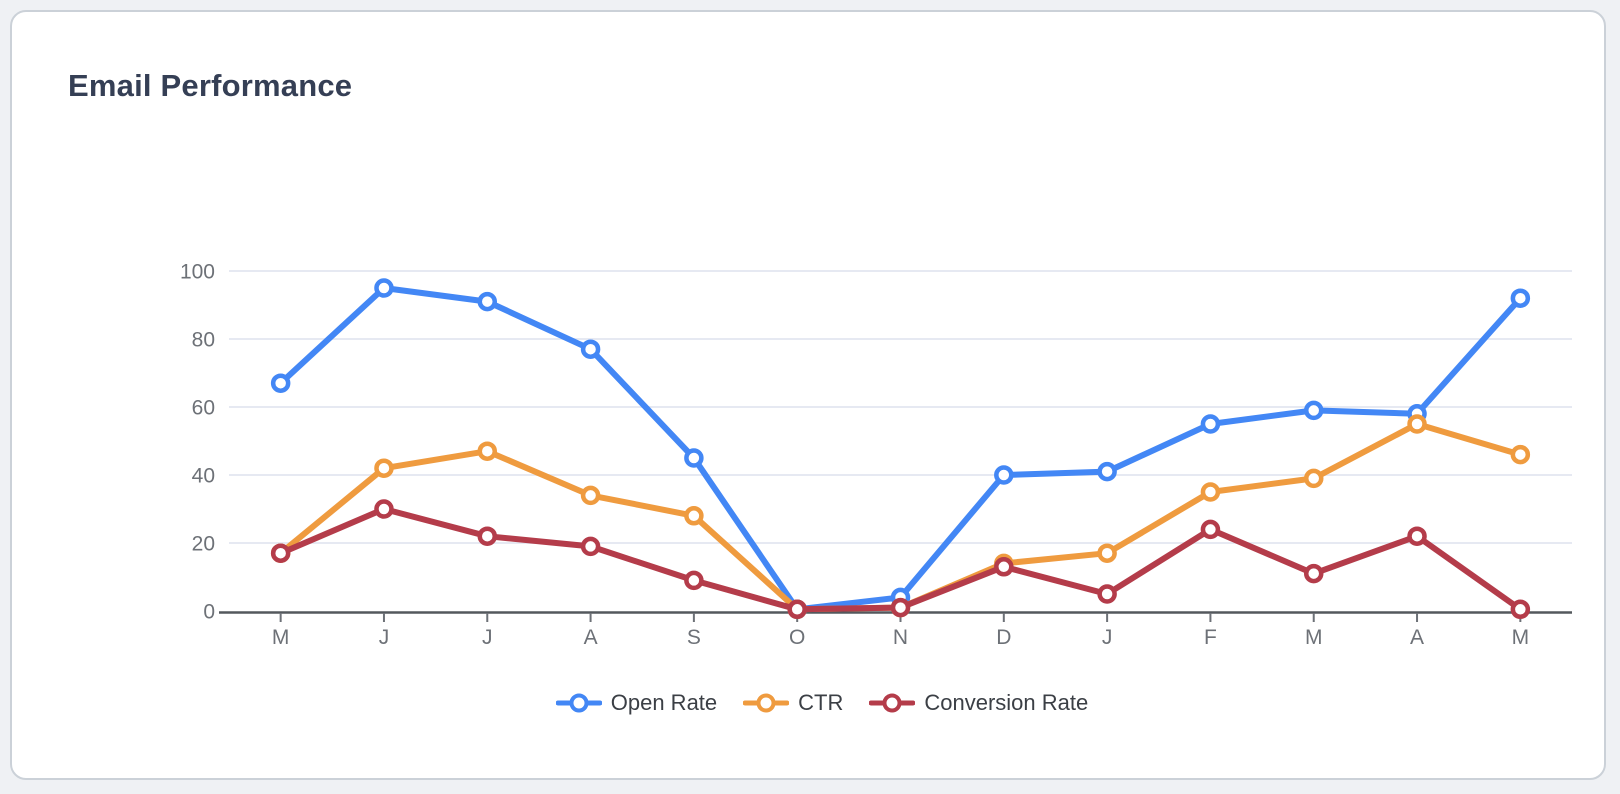  Describe the element at coordinates (664, 702) in the screenshot. I see `legend-label: Open Rate` at that location.